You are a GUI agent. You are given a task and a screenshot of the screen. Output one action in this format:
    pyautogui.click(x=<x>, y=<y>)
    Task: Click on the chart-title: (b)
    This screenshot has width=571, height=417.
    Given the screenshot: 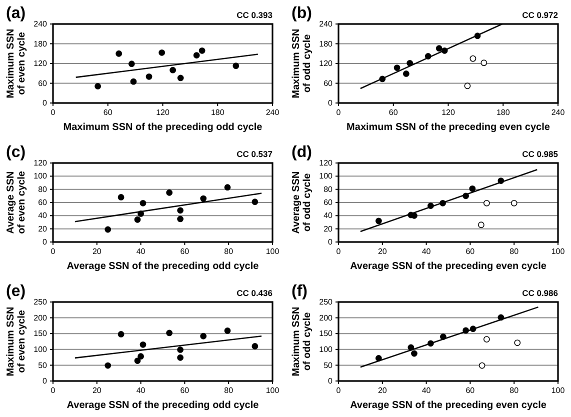 What is the action you would take?
    pyautogui.click(x=302, y=13)
    